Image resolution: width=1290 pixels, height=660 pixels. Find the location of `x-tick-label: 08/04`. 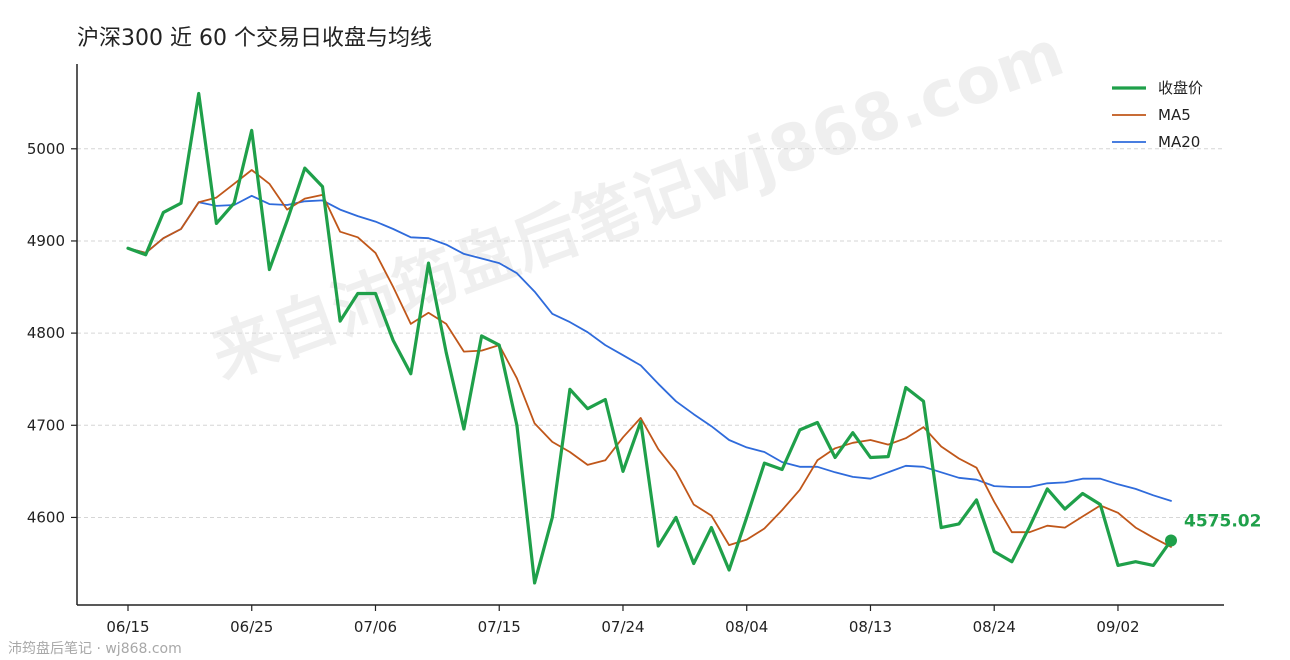

x-tick-label: 08/04 is located at coordinates (746, 627).